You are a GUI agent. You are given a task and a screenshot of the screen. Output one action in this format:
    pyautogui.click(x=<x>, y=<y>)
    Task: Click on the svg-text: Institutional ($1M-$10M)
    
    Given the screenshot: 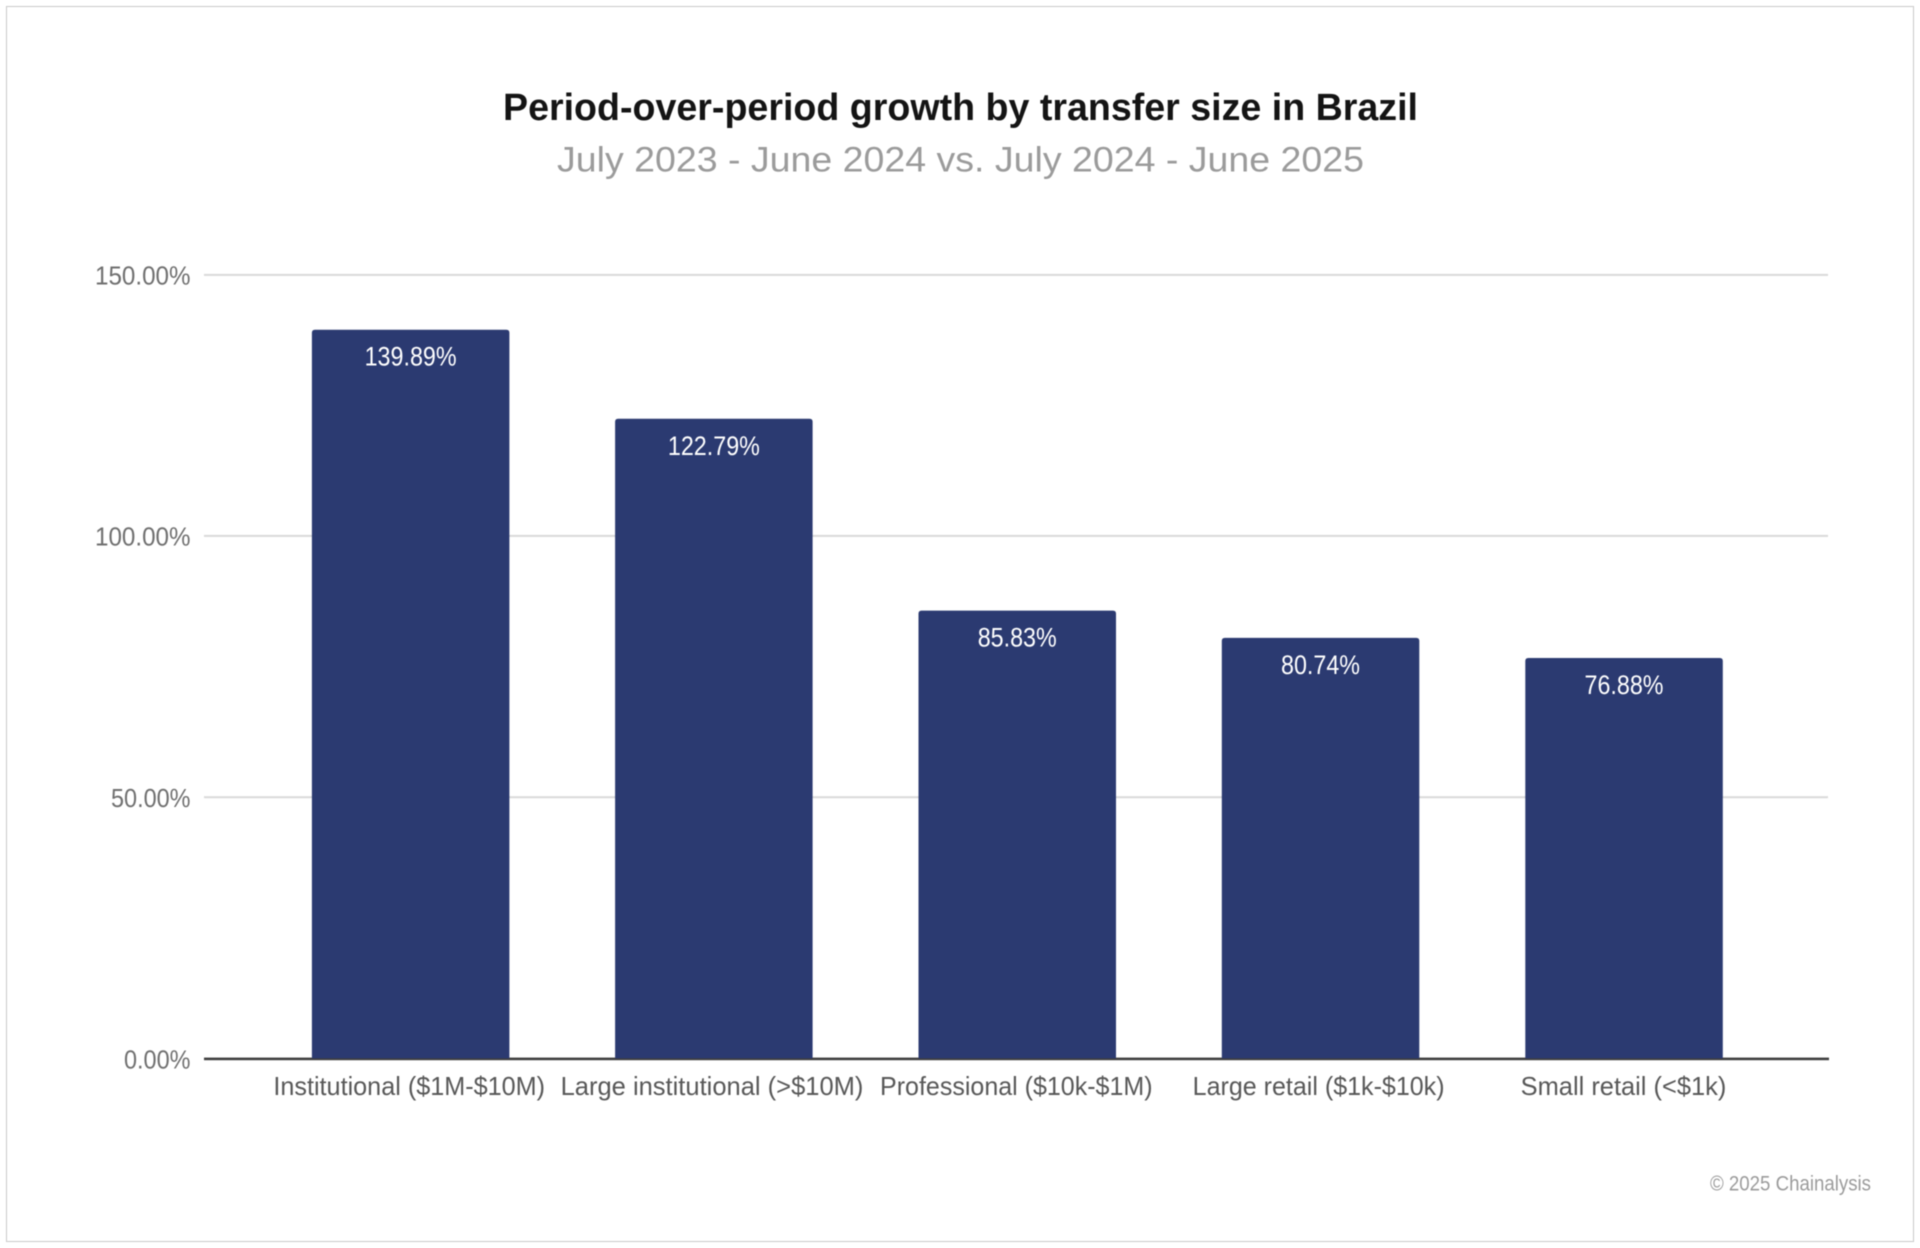 What is the action you would take?
    pyautogui.click(x=409, y=1086)
    